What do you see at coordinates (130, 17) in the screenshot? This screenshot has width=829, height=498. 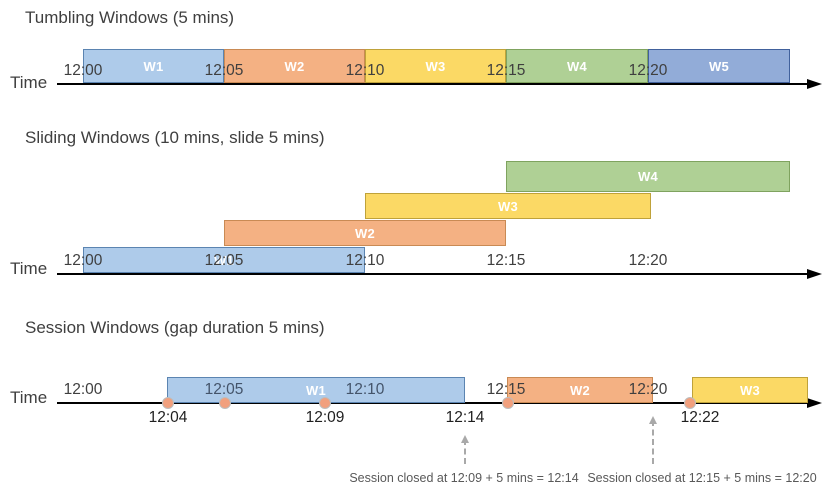 I see `section-title-tumbling: Tumbling Windows (5 mins)` at bounding box center [130, 17].